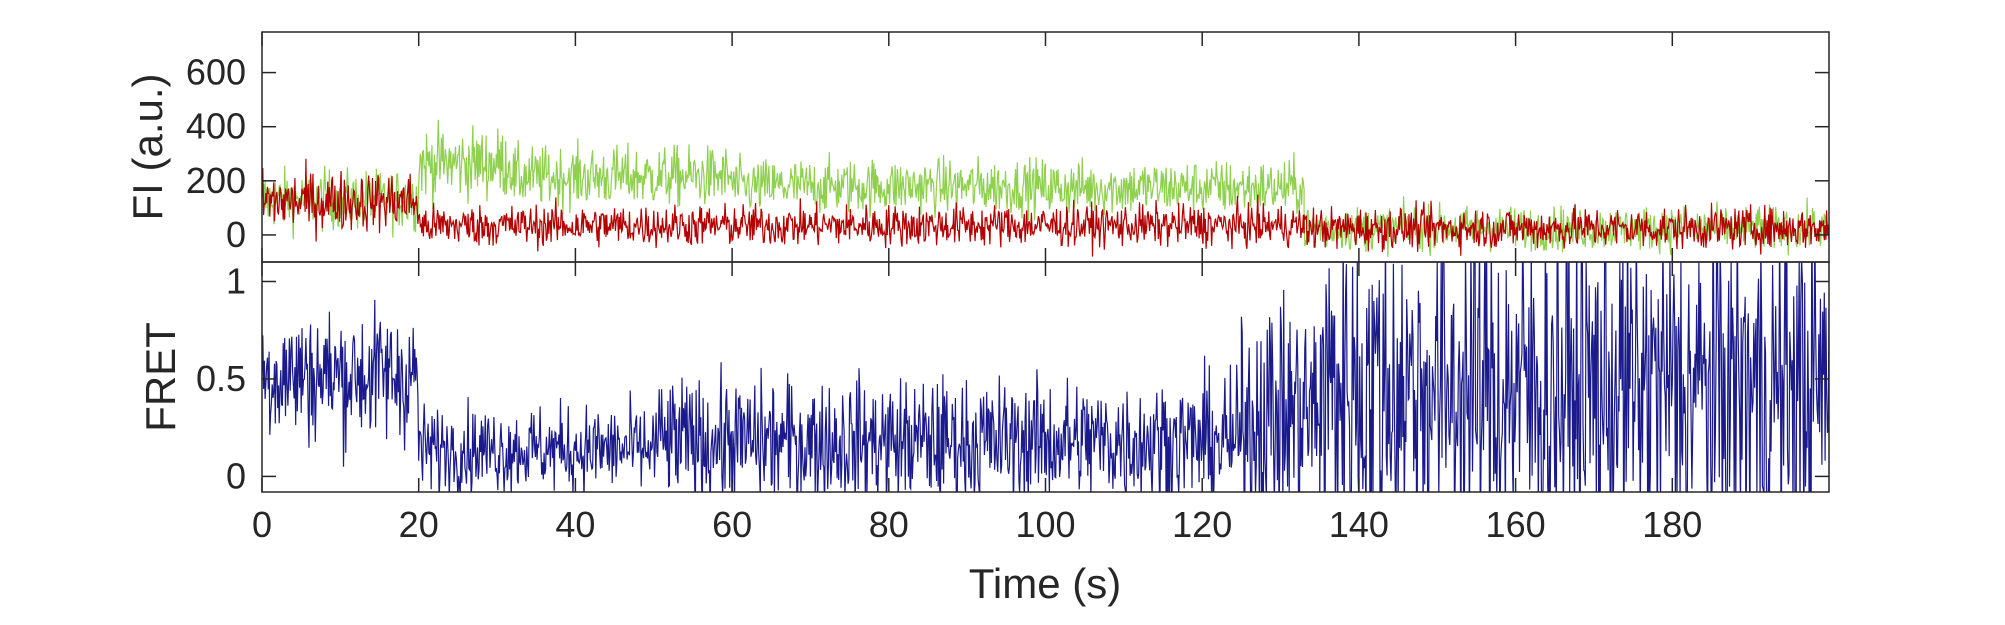 Image resolution: width=2005 pixels, height=625 pixels. I want to click on fret-y-tick-label: 0, so click(236, 475).